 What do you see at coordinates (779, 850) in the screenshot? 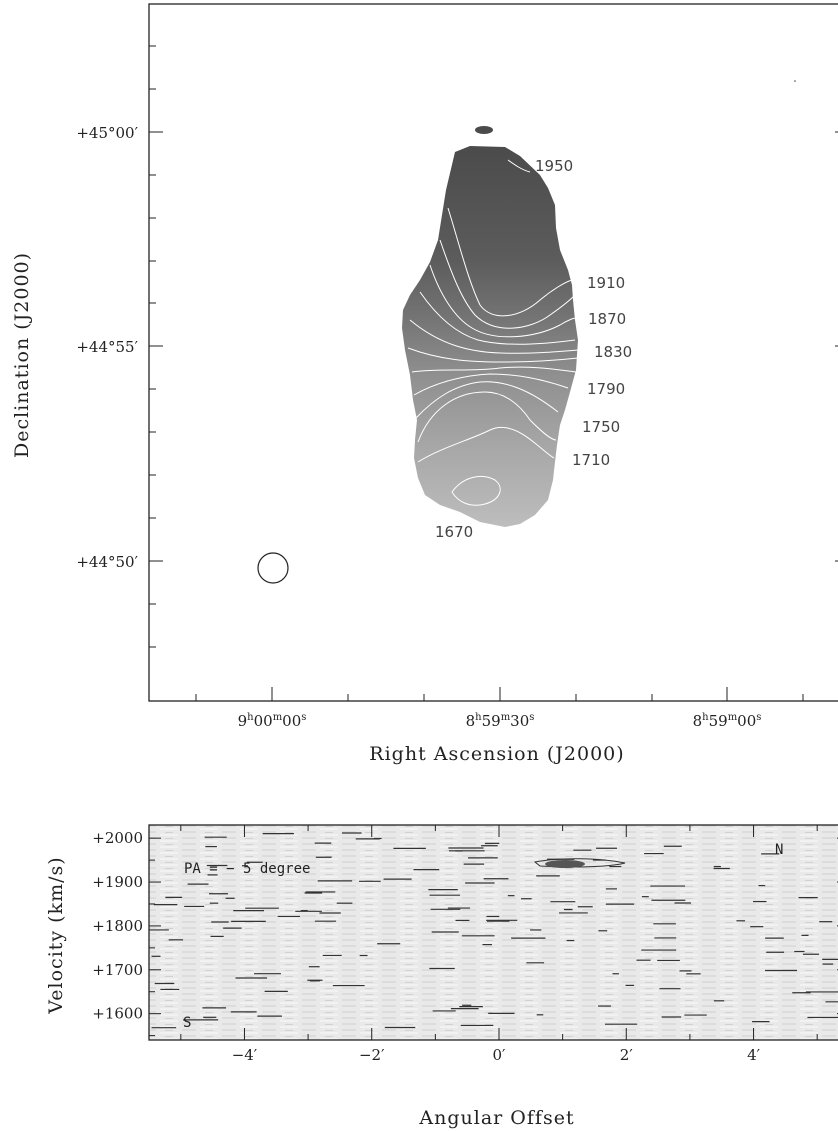
I see `north-label: N` at bounding box center [779, 850].